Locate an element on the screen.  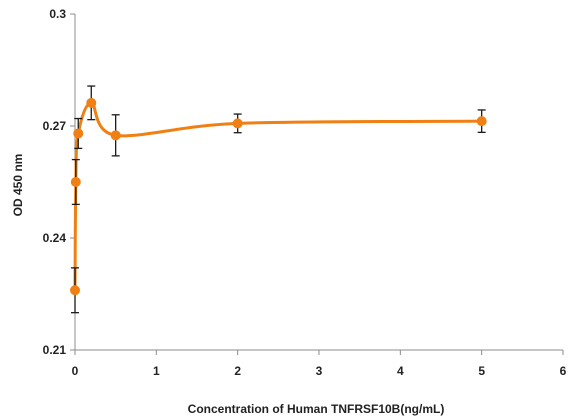
x-tick-label: 0 is located at coordinates (75, 371).